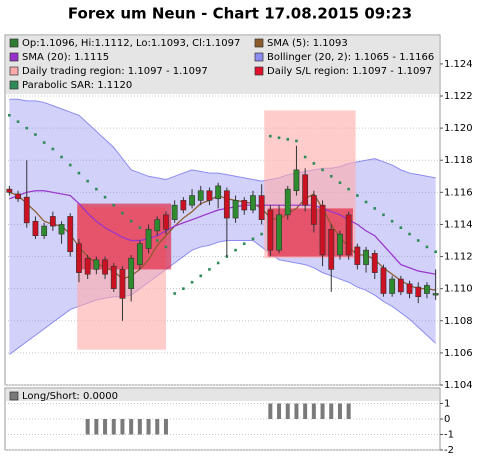 The width and height of the screenshot is (480, 457). Describe the element at coordinates (449, 450) in the screenshot. I see `y-tick-label: -2` at that location.